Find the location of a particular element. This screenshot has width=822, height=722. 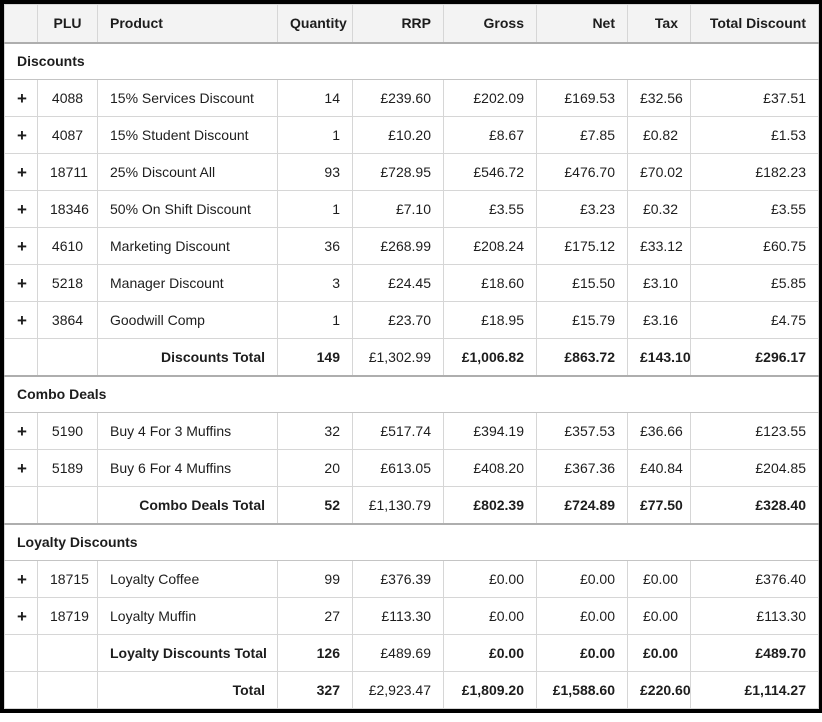

net-cell: £1,588.60 is located at coordinates (582, 690).